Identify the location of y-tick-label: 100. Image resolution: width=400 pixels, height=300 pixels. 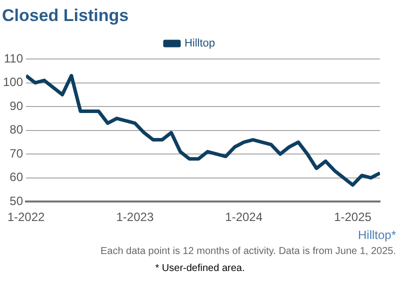
(13, 82).